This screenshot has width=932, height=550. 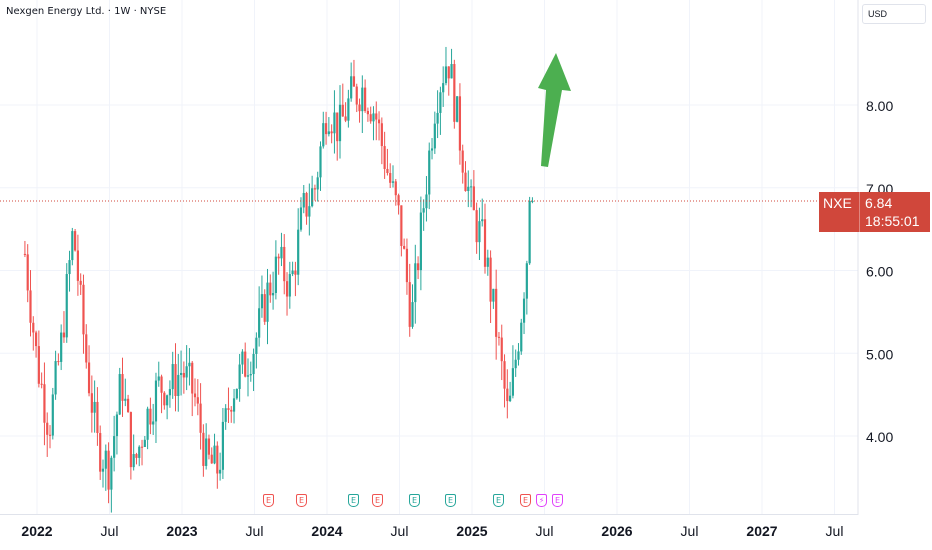 I want to click on earnings-marker: ⚡, so click(x=541, y=500).